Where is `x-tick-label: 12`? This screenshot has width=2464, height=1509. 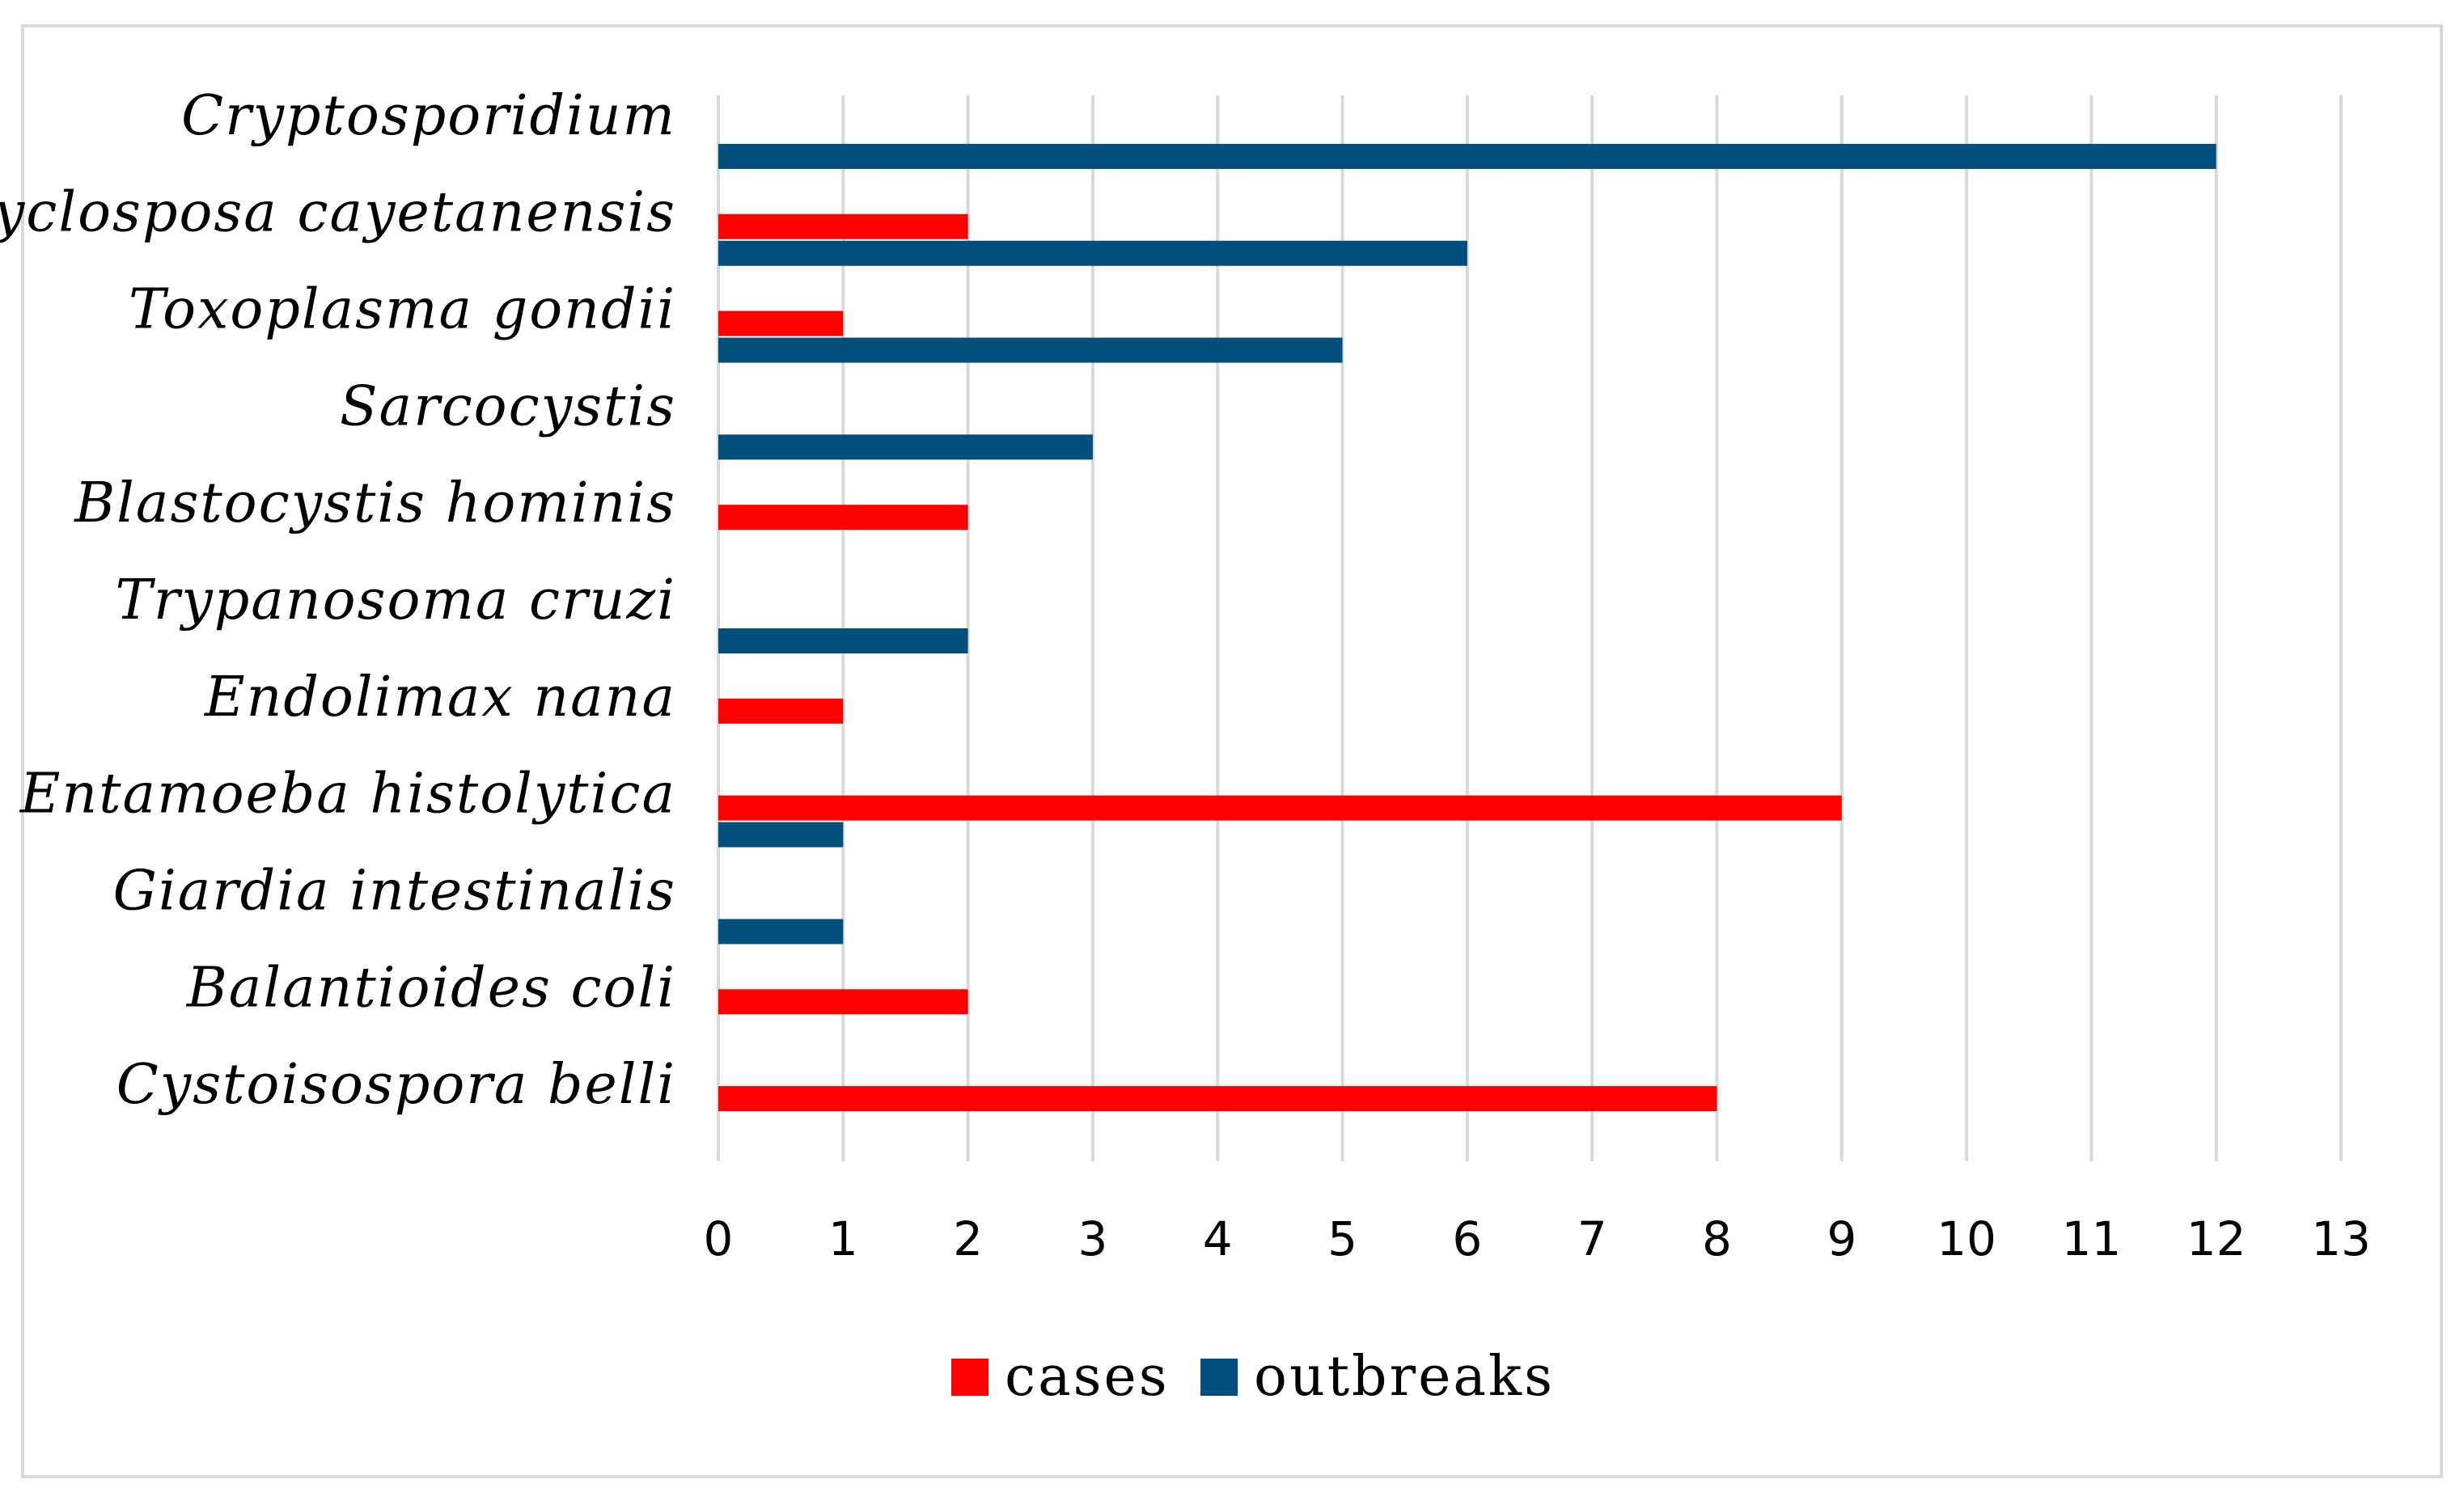 x-tick-label: 12 is located at coordinates (2216, 1238).